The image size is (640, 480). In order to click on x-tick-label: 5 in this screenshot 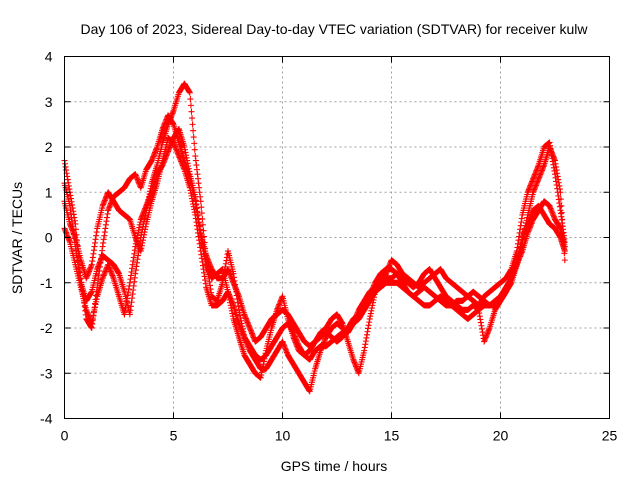, I will do `click(174, 436)`.